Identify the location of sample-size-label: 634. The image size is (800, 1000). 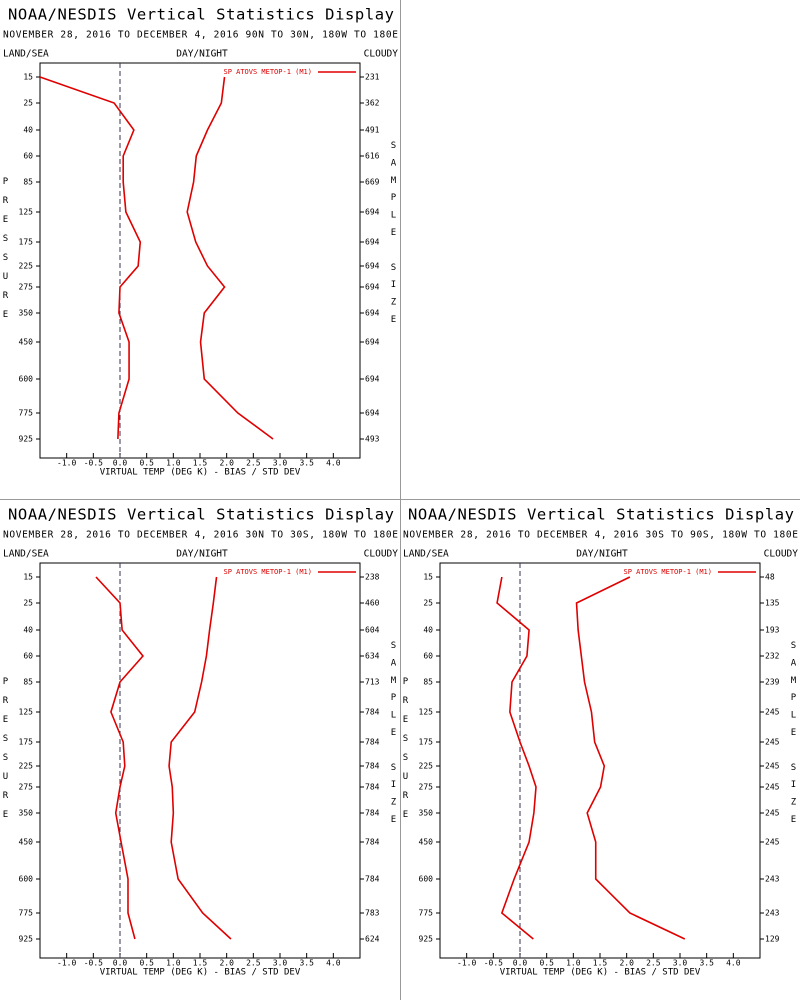
(372, 656).